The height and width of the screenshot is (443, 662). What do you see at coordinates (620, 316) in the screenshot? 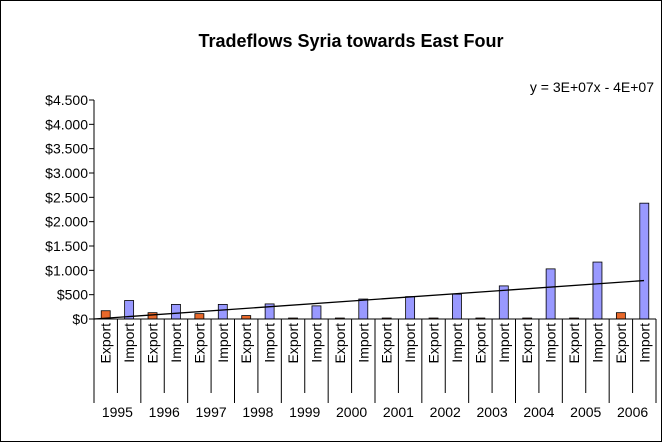
I see `bar-export-2006` at bounding box center [620, 316].